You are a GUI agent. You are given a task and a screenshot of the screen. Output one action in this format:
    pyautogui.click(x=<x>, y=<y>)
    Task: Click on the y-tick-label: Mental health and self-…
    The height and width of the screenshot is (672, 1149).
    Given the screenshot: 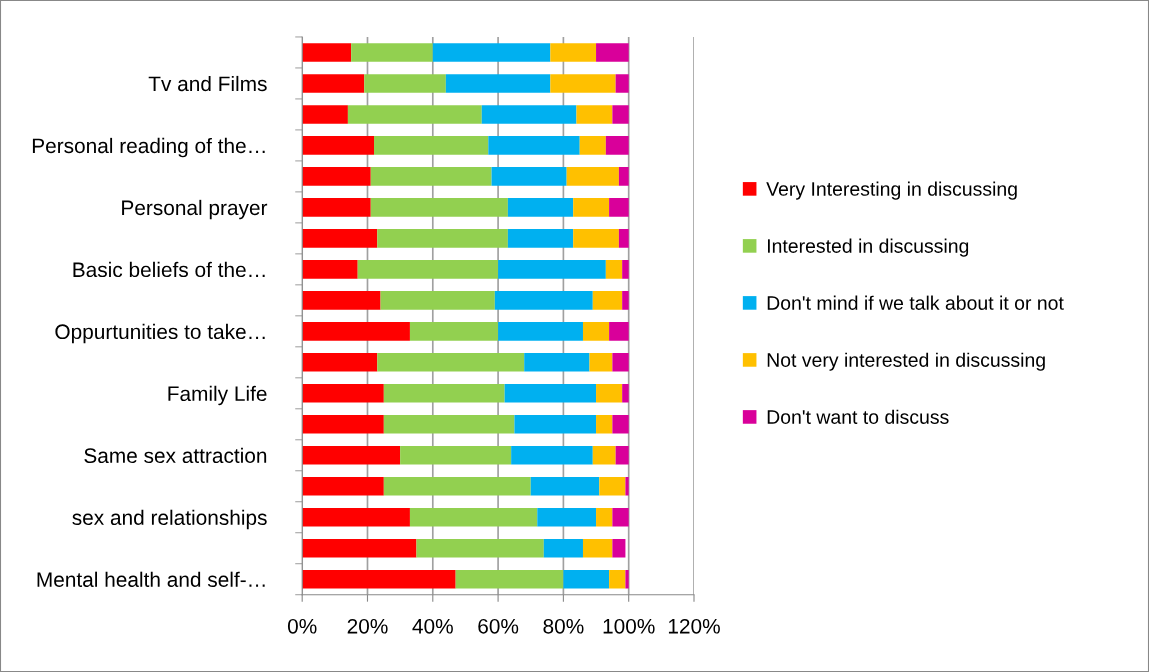 What is the action you would take?
    pyautogui.click(x=151, y=579)
    